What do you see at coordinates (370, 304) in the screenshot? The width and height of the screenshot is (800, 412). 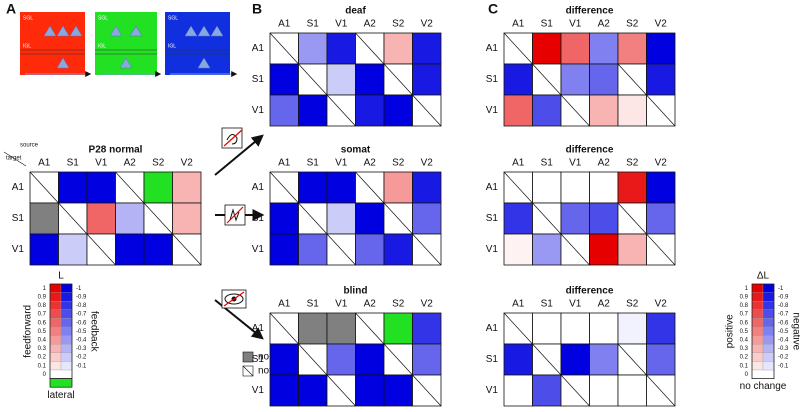 I see `column-label: A2` at bounding box center [370, 304].